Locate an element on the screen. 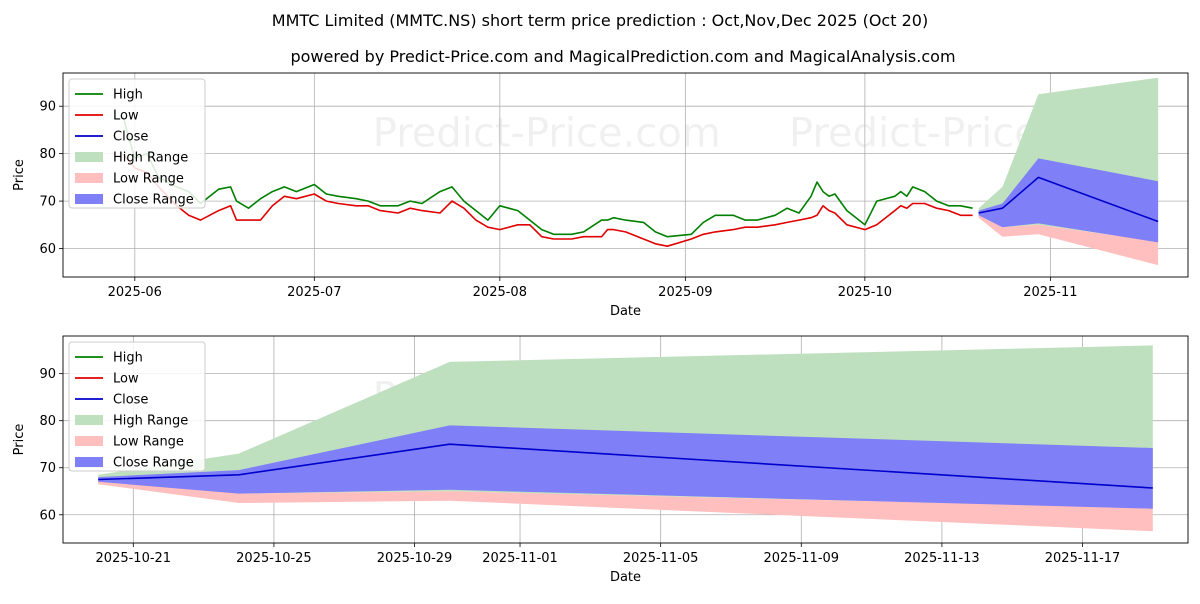 The width and height of the screenshot is (1200, 604). x-tick-label: 2025-10-21 is located at coordinates (134, 558).